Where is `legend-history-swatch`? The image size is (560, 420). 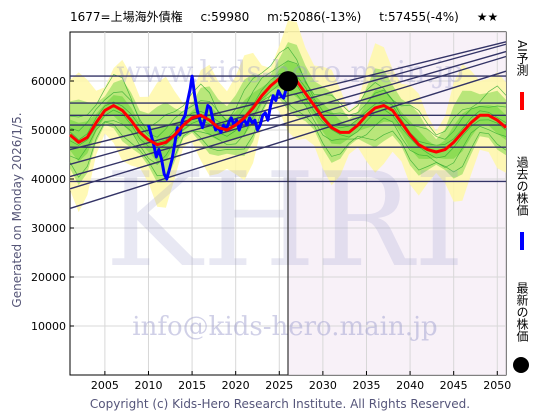 legend-history-swatch is located at coordinates (522, 241).